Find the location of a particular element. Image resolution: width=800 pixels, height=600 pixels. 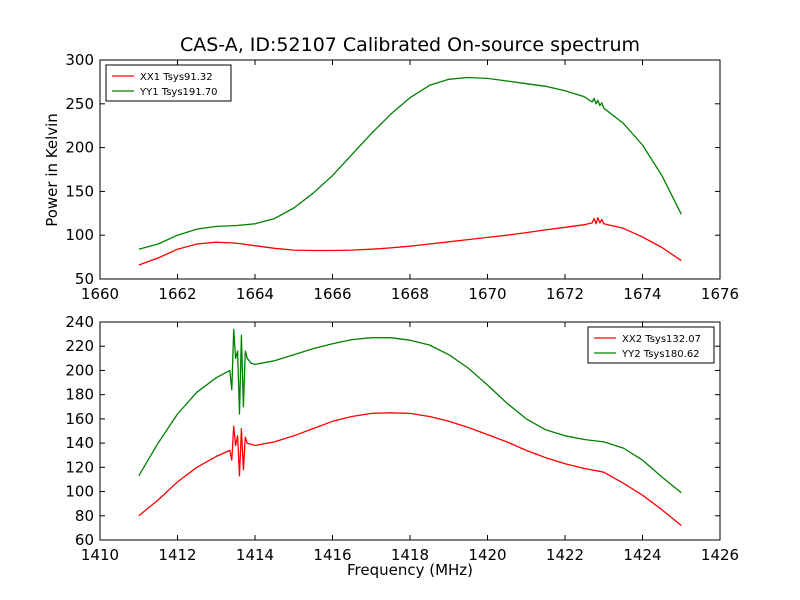

top-legend-label-2: YY1 Tsys191.70 is located at coordinates (178, 92).